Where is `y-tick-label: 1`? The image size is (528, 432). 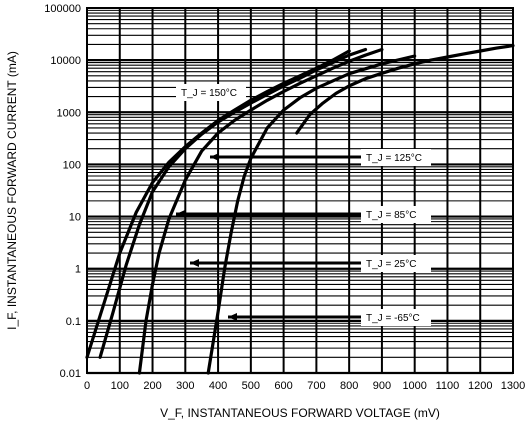 y-tick-label: 1 is located at coordinates (78, 270).